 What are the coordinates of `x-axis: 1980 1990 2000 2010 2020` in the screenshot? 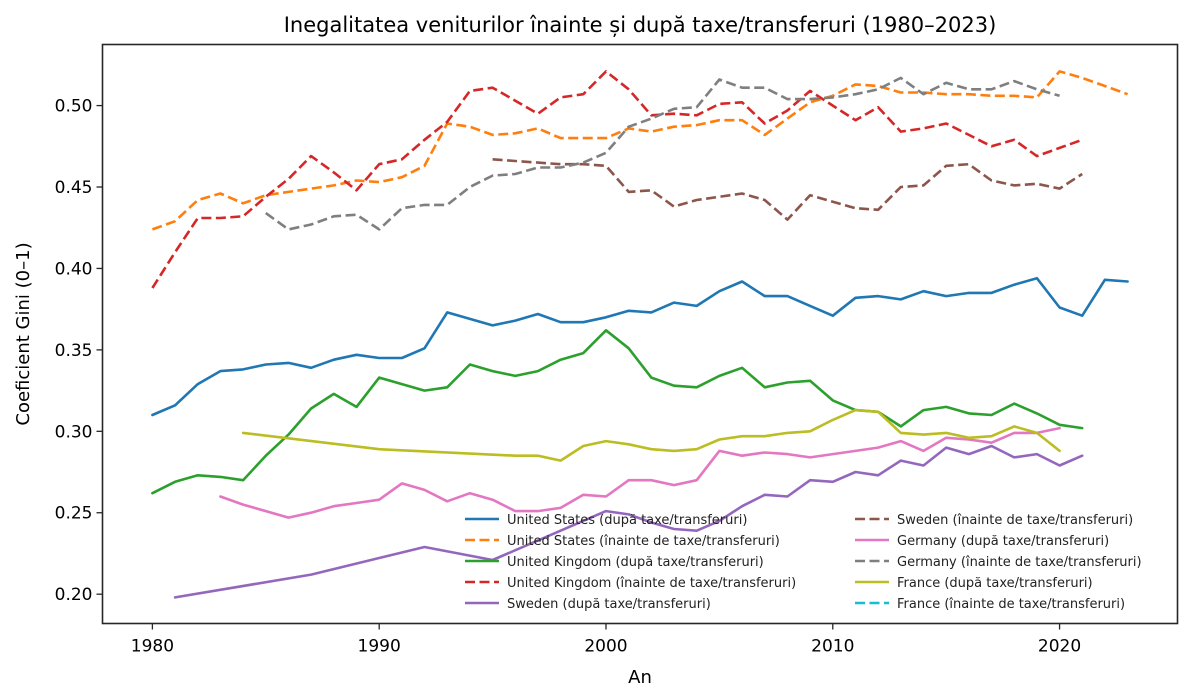 It's located at (606, 640).